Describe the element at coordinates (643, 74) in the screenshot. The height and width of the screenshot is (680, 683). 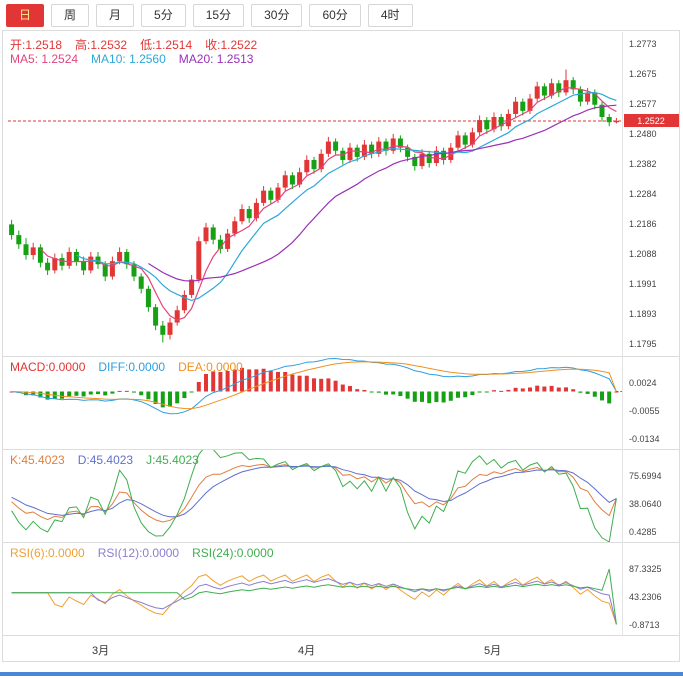
I see `svg-text: 1.2675` at that location.